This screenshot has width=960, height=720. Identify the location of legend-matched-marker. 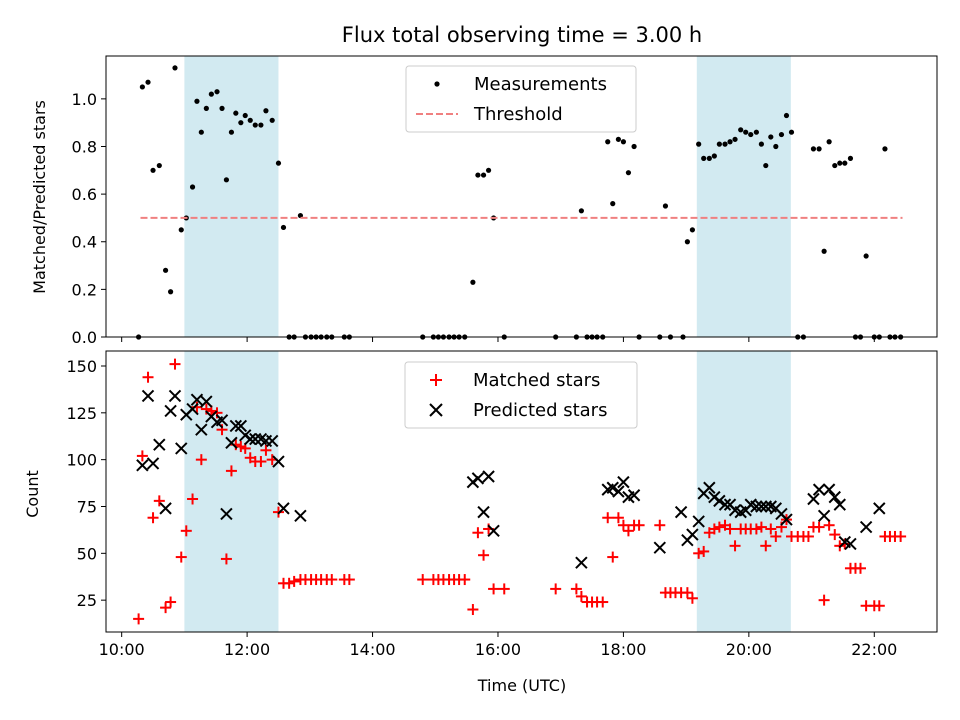
(436, 380).